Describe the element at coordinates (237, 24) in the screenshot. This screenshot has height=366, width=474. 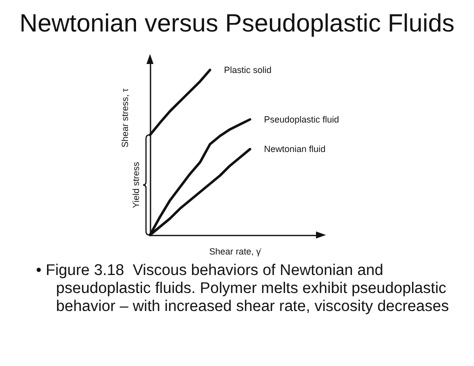
I see `chart-title: Newtonian versus Pseudoplastic Fluids` at that location.